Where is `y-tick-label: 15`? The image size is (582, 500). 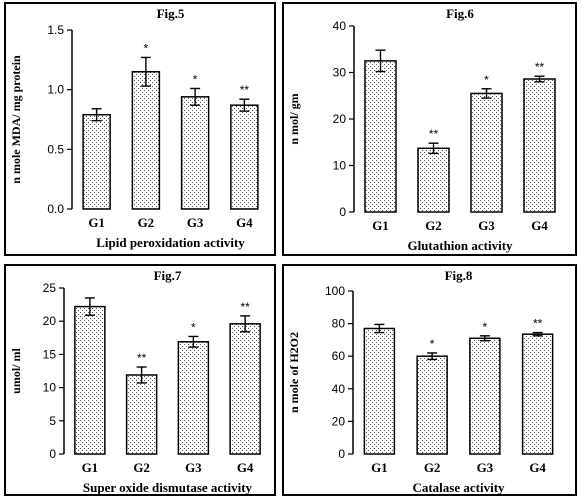
y-tick-label: 15 is located at coordinates (50, 354).